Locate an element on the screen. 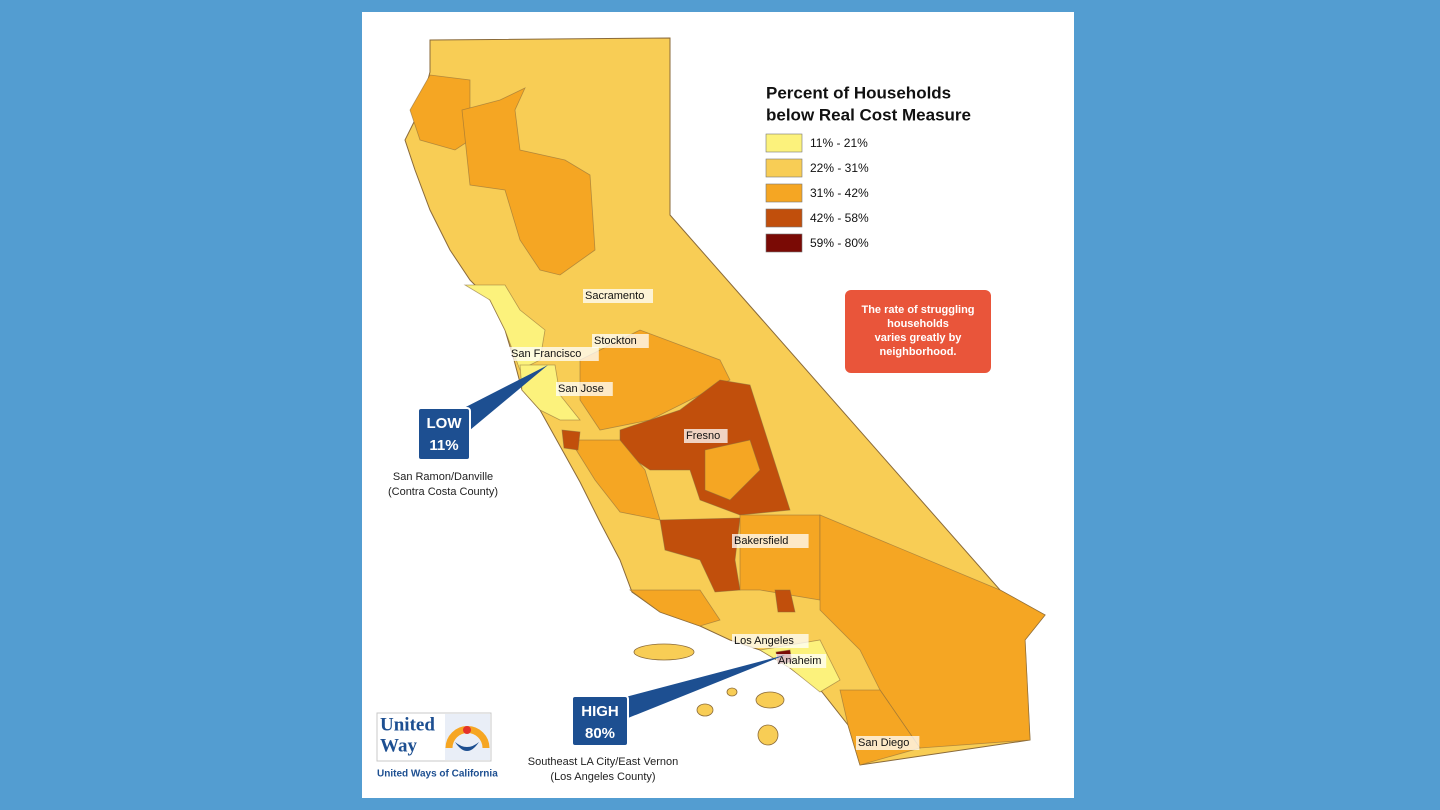 The image size is (1440, 810). city-label: Los Angeles is located at coordinates (764, 641).